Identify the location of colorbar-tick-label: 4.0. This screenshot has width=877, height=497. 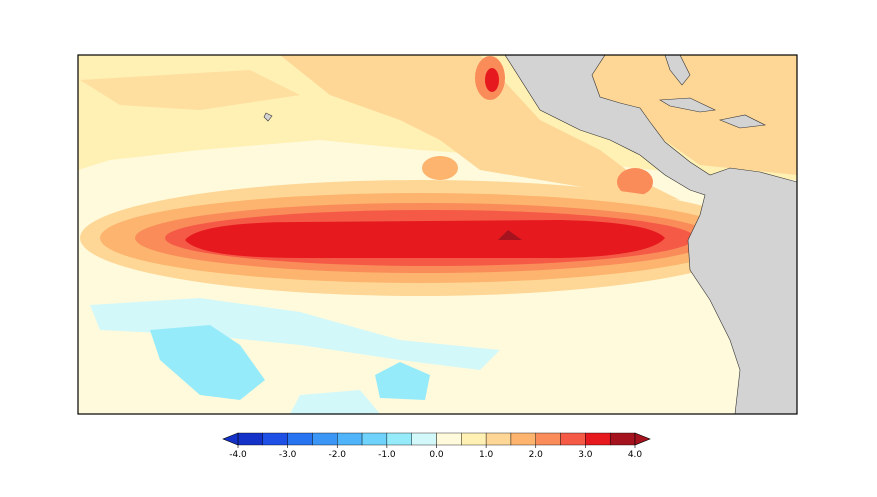
(635, 455).